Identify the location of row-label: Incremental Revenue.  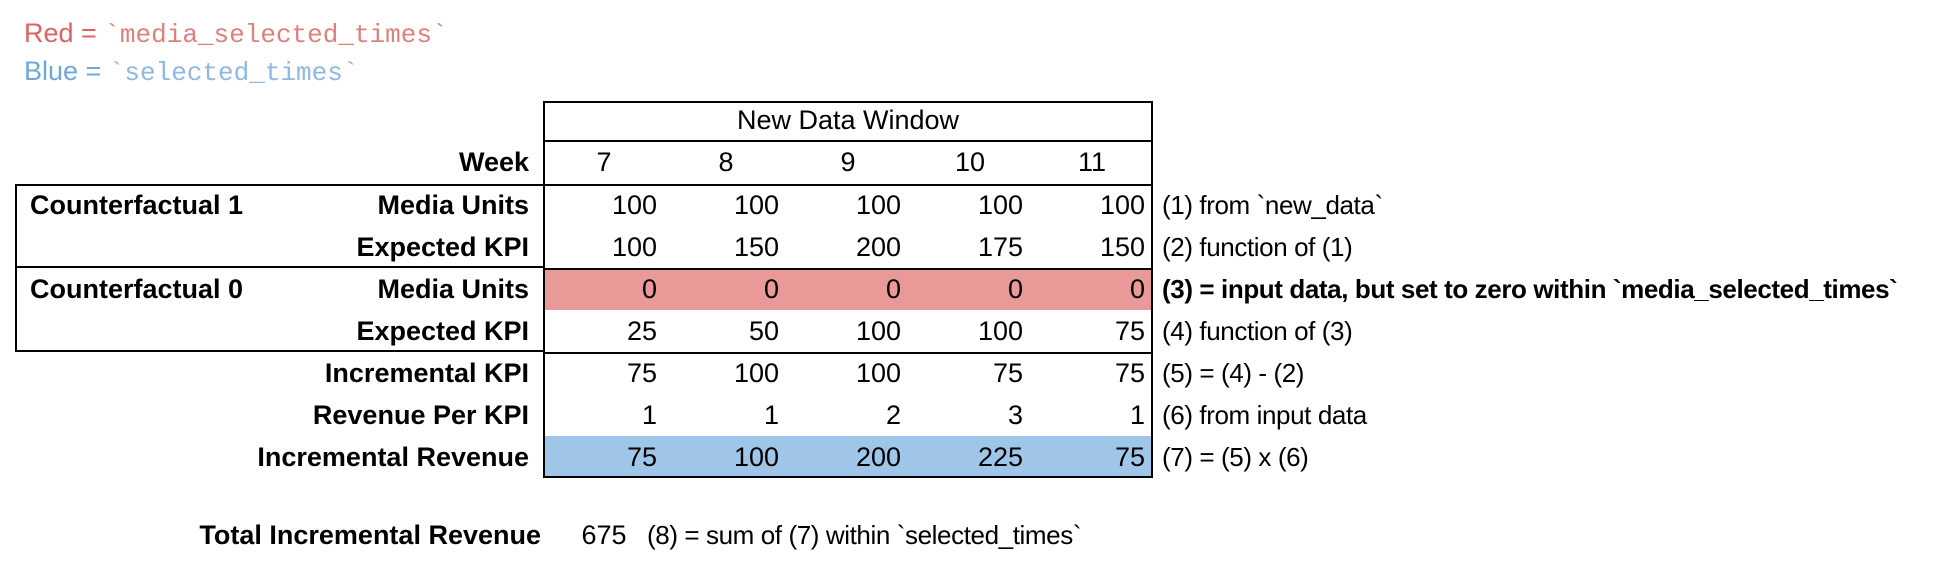
(393, 457).